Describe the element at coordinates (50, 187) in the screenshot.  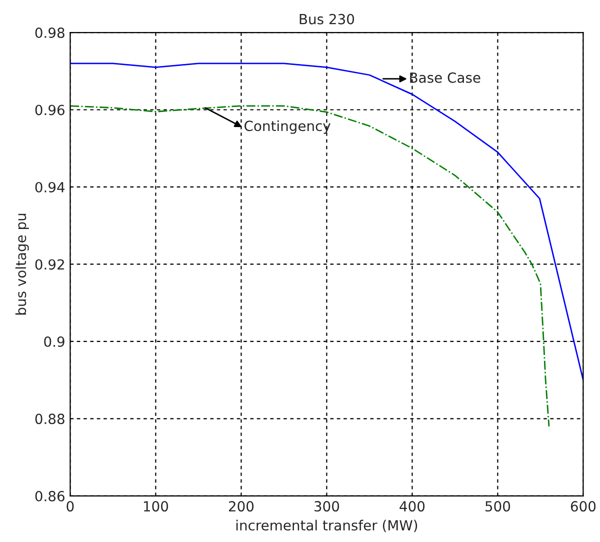
I see `y-tick-label: 0.94` at that location.